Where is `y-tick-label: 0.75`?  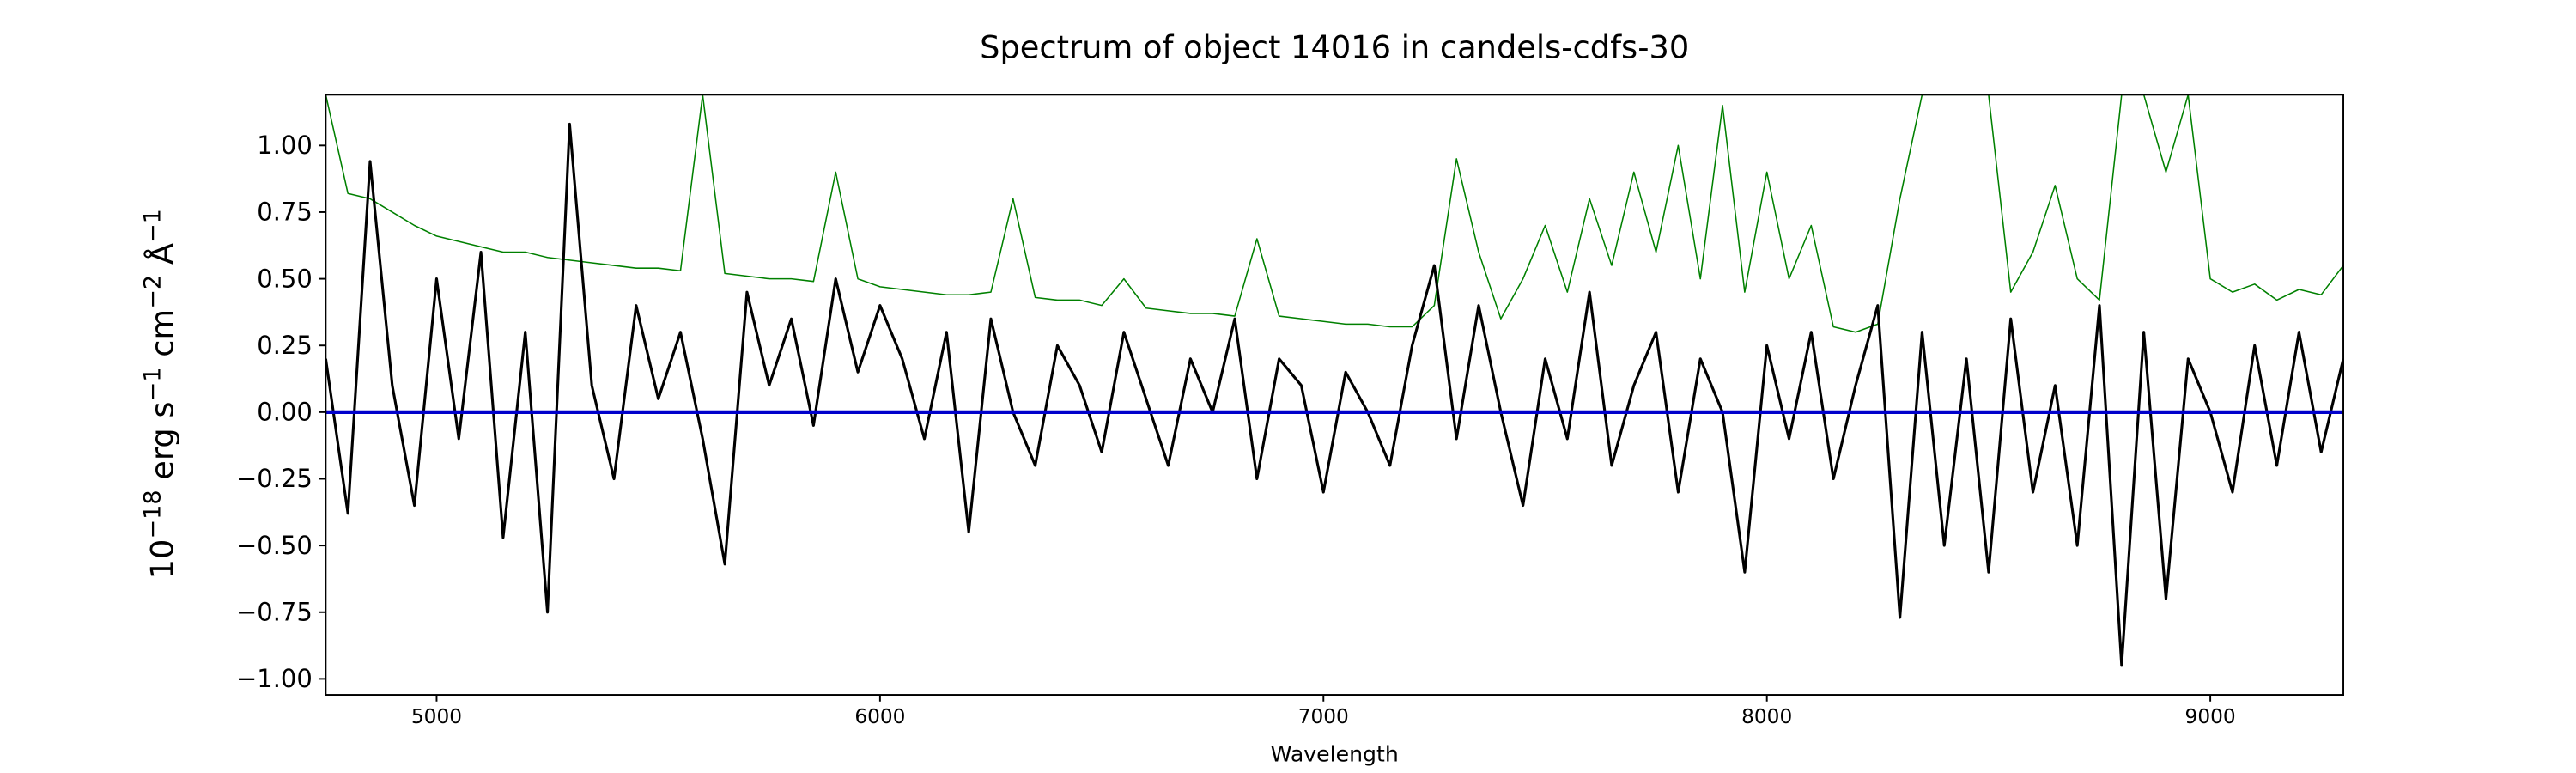
y-tick-label: 0.75 is located at coordinates (285, 212).